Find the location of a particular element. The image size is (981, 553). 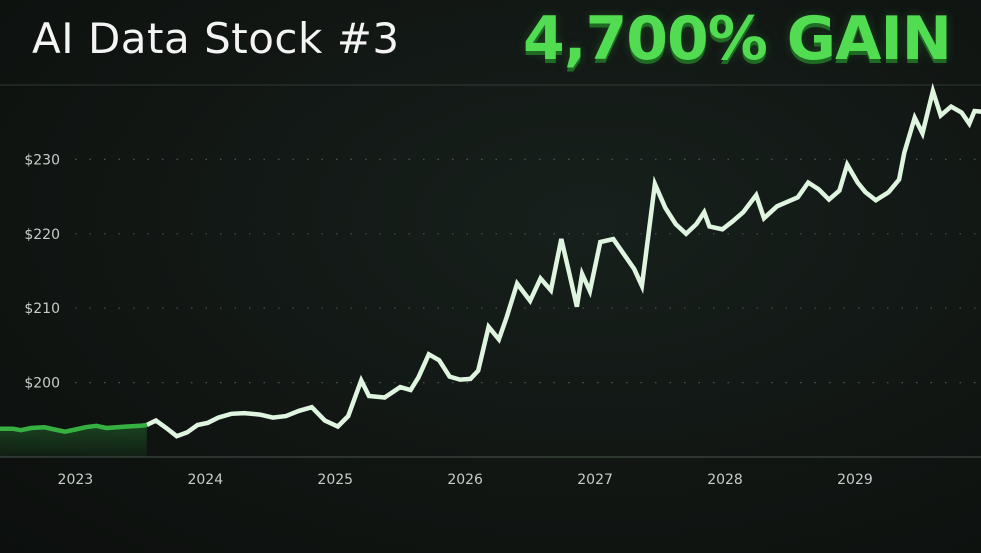

y-tick-label: $210 is located at coordinates (42, 309).